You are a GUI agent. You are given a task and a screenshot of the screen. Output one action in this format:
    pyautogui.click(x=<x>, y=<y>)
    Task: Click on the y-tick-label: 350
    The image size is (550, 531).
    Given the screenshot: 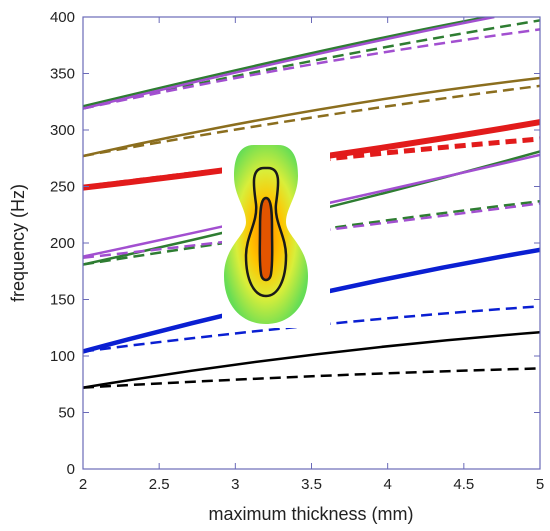 What is the action you would take?
    pyautogui.click(x=62, y=74)
    